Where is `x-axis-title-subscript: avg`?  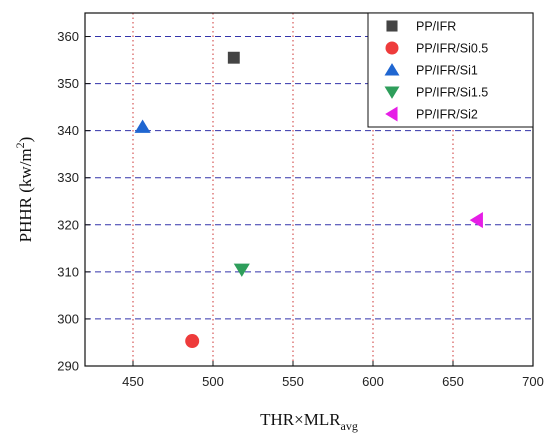 x-axis-title-subscript: avg is located at coordinates (349, 426).